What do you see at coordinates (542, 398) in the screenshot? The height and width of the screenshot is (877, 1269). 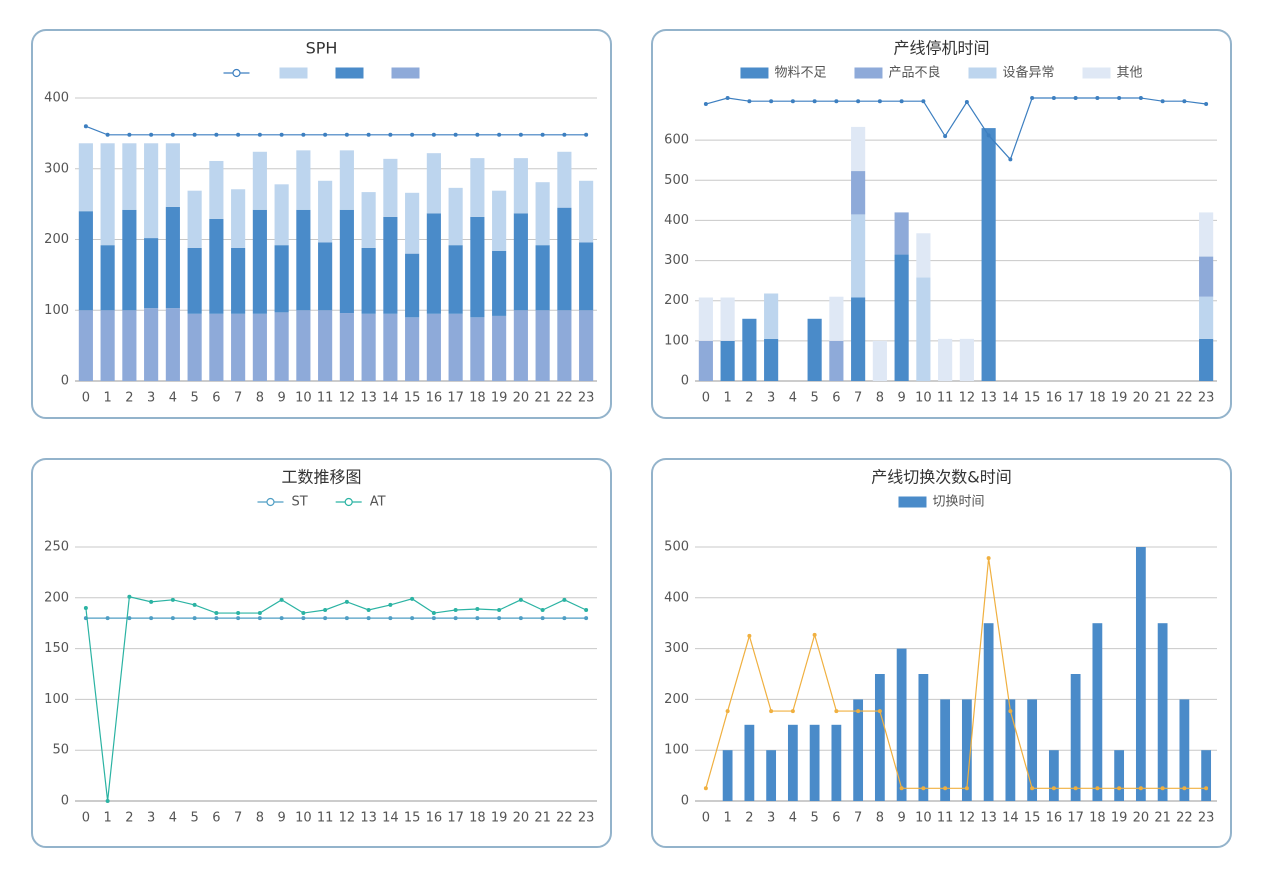 I see `x-tick-label: 21` at bounding box center [542, 398].